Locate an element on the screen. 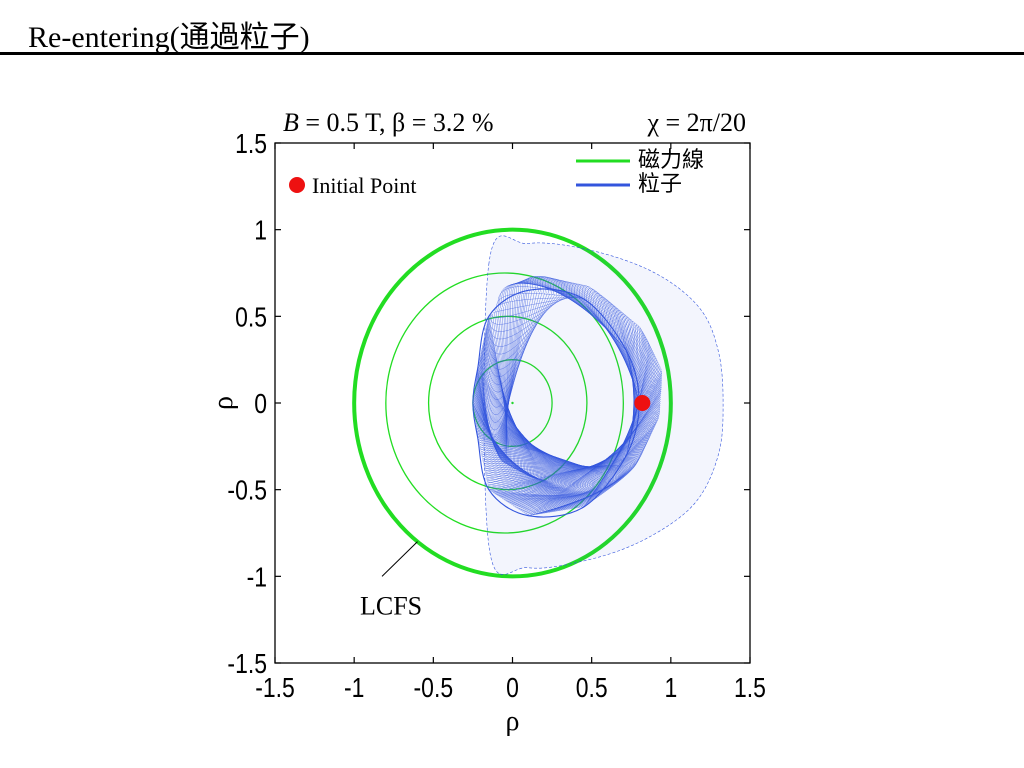 Image resolution: width=1024 pixels, height=768 pixels. y-axis-label: ρ is located at coordinates (223, 403).